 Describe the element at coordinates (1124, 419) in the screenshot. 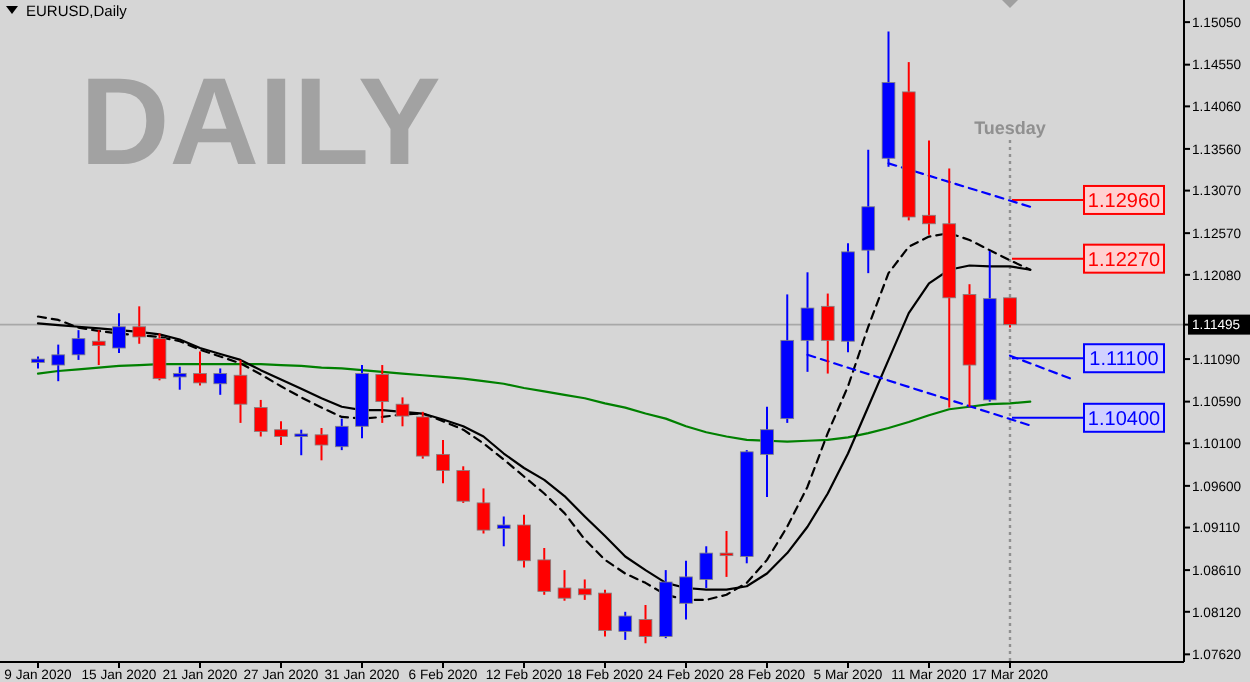

I see `ref-line-label: 1.10400` at that location.